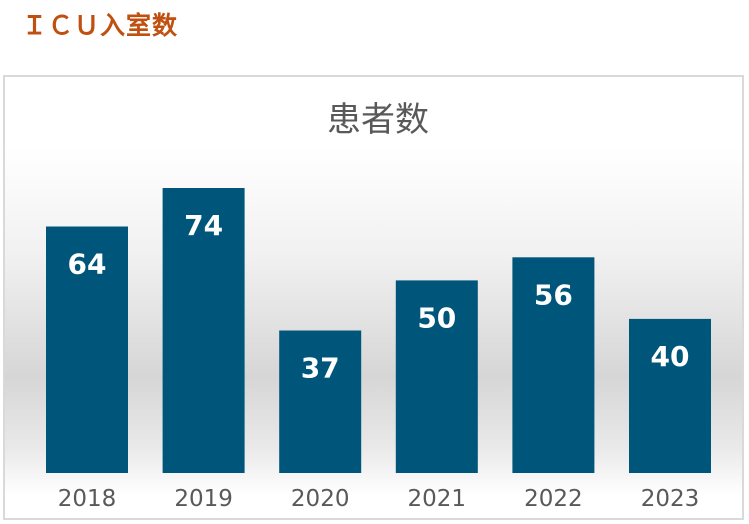 The width and height of the screenshot is (749, 524). What do you see at coordinates (100, 25) in the screenshot?
I see `page-heading: ＩＣＵ入室数` at bounding box center [100, 25].